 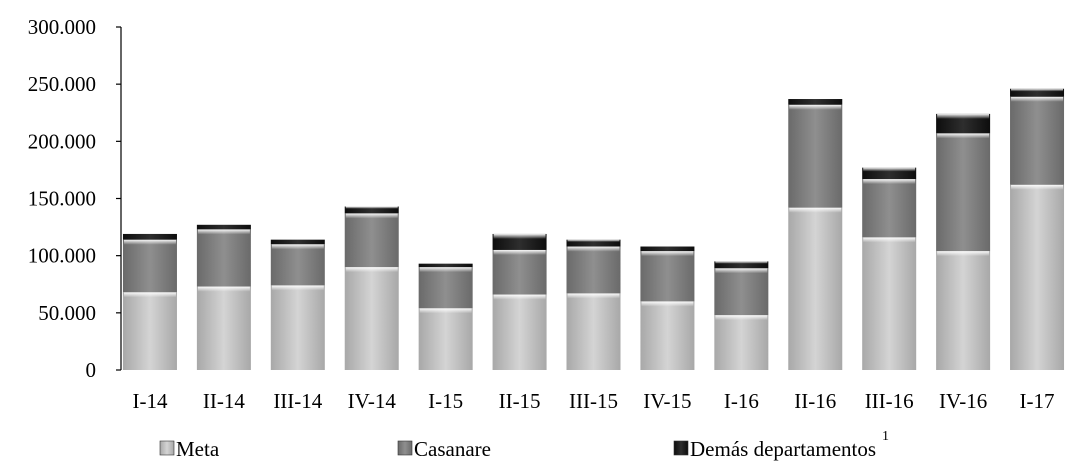 I want to click on y-tick-label: 0, so click(x=91, y=370).